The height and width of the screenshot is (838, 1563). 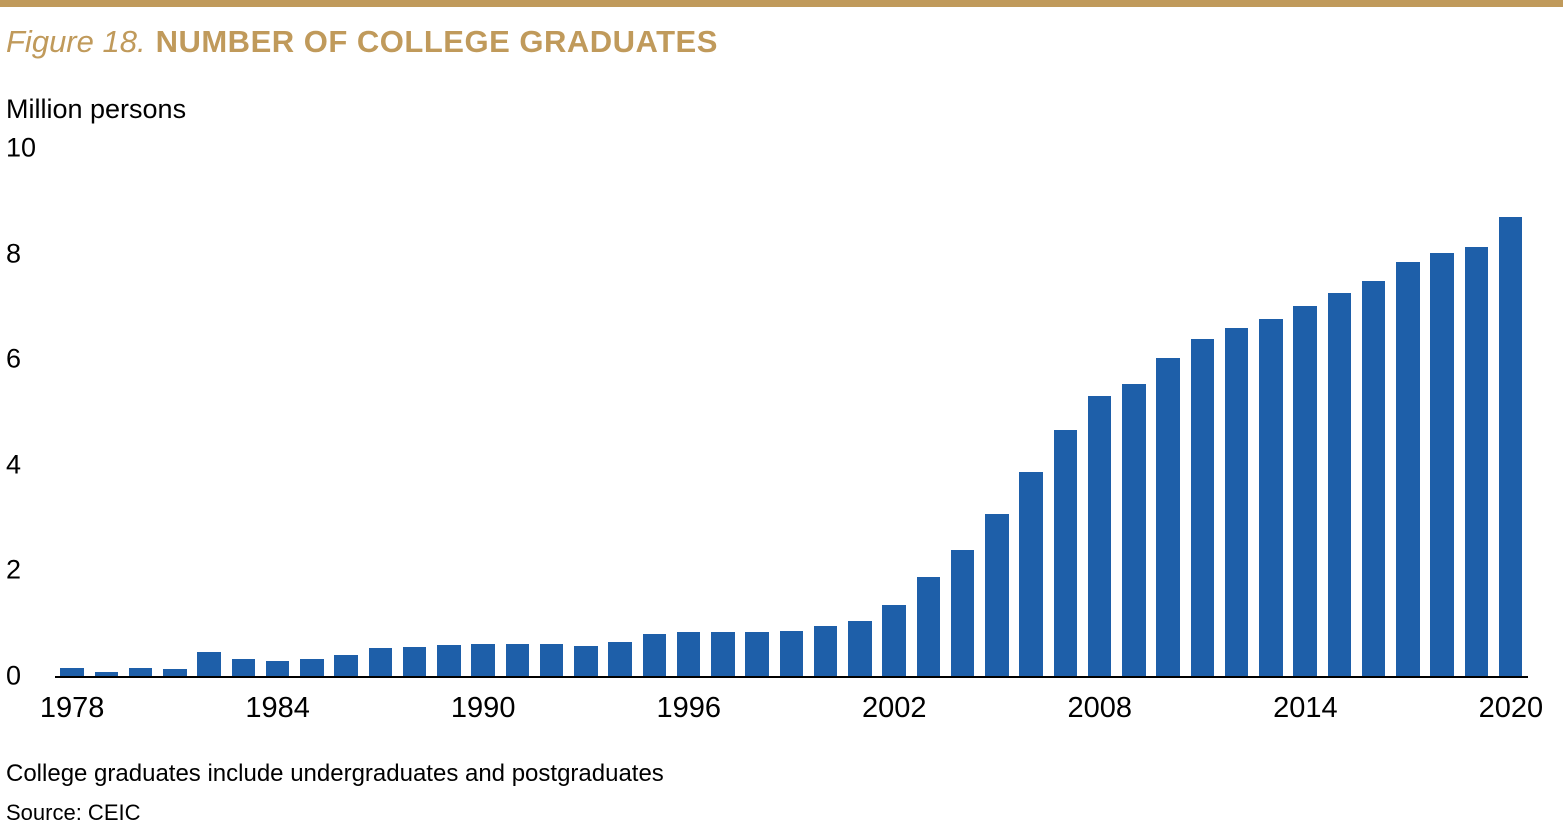 What do you see at coordinates (76, 41) in the screenshot?
I see `figure-number-label: Figure 18.` at bounding box center [76, 41].